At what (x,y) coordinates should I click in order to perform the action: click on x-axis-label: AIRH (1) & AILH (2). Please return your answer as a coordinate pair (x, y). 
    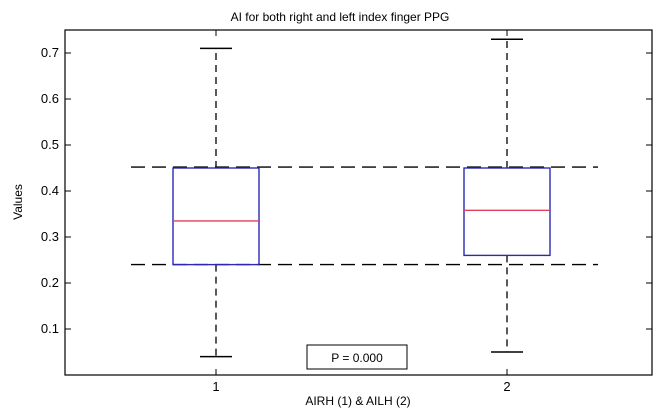
    Looking at the image, I should click on (357, 401).